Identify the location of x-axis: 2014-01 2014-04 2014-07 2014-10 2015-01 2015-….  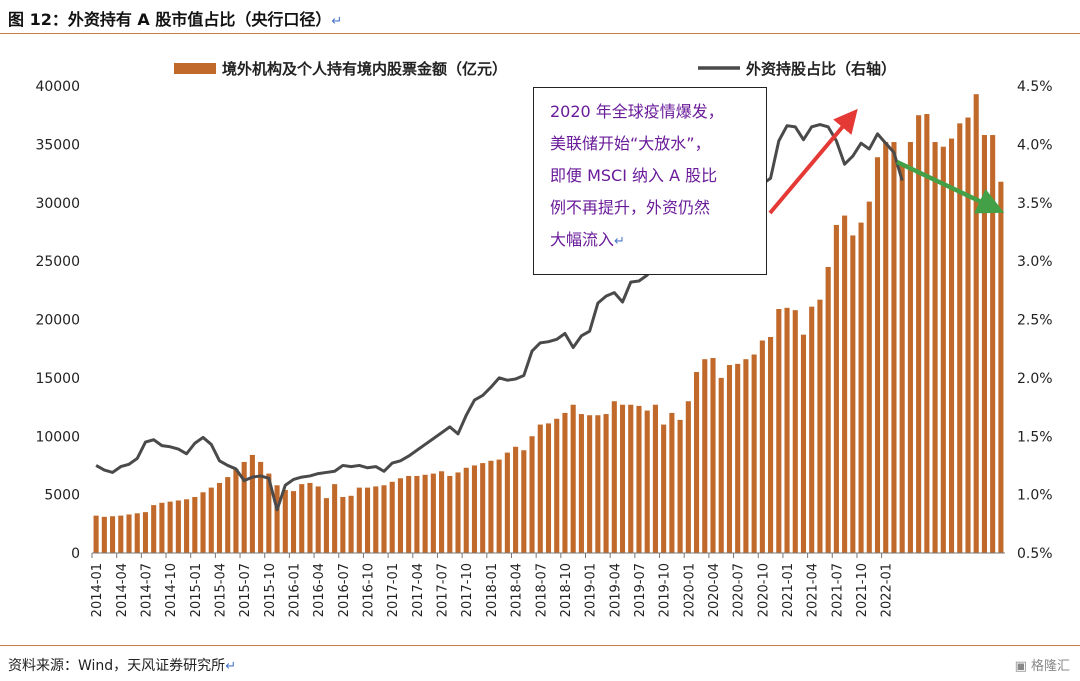
(547, 584).